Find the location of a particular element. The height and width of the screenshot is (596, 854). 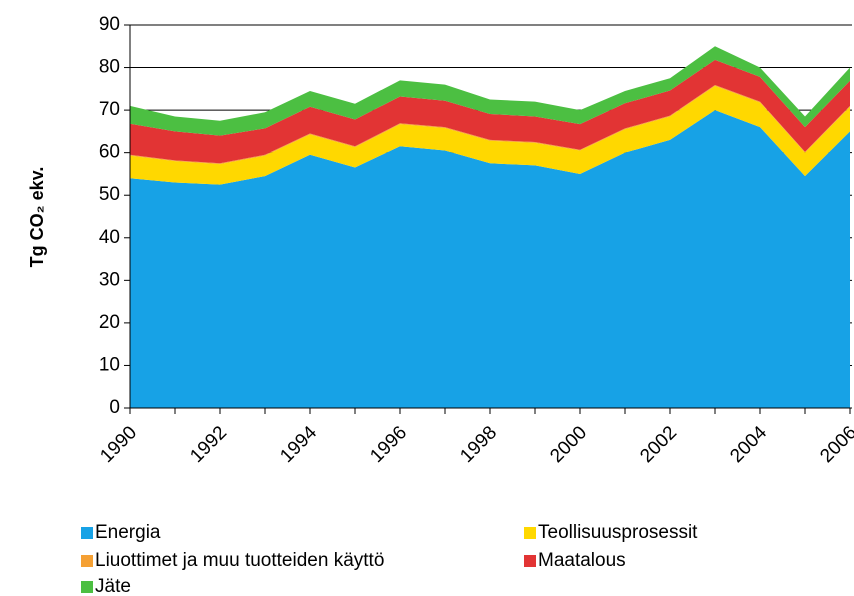

legend-label: Teollisuusprosessit is located at coordinates (618, 532).